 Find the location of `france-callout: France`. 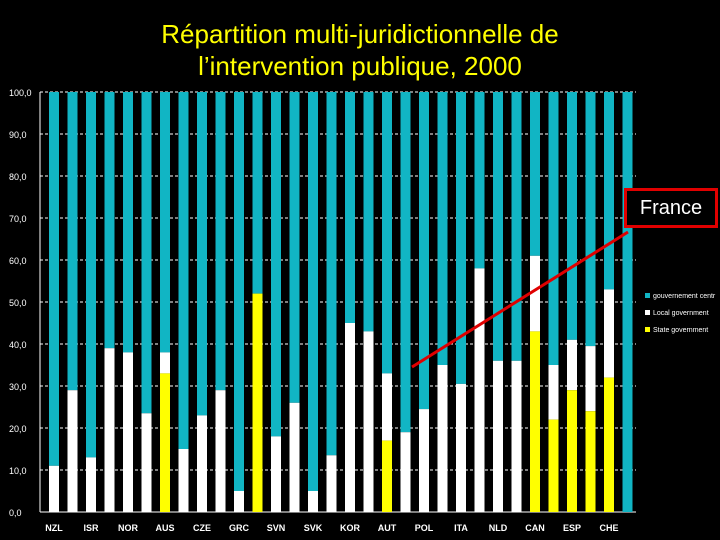

france-callout: France is located at coordinates (671, 208).